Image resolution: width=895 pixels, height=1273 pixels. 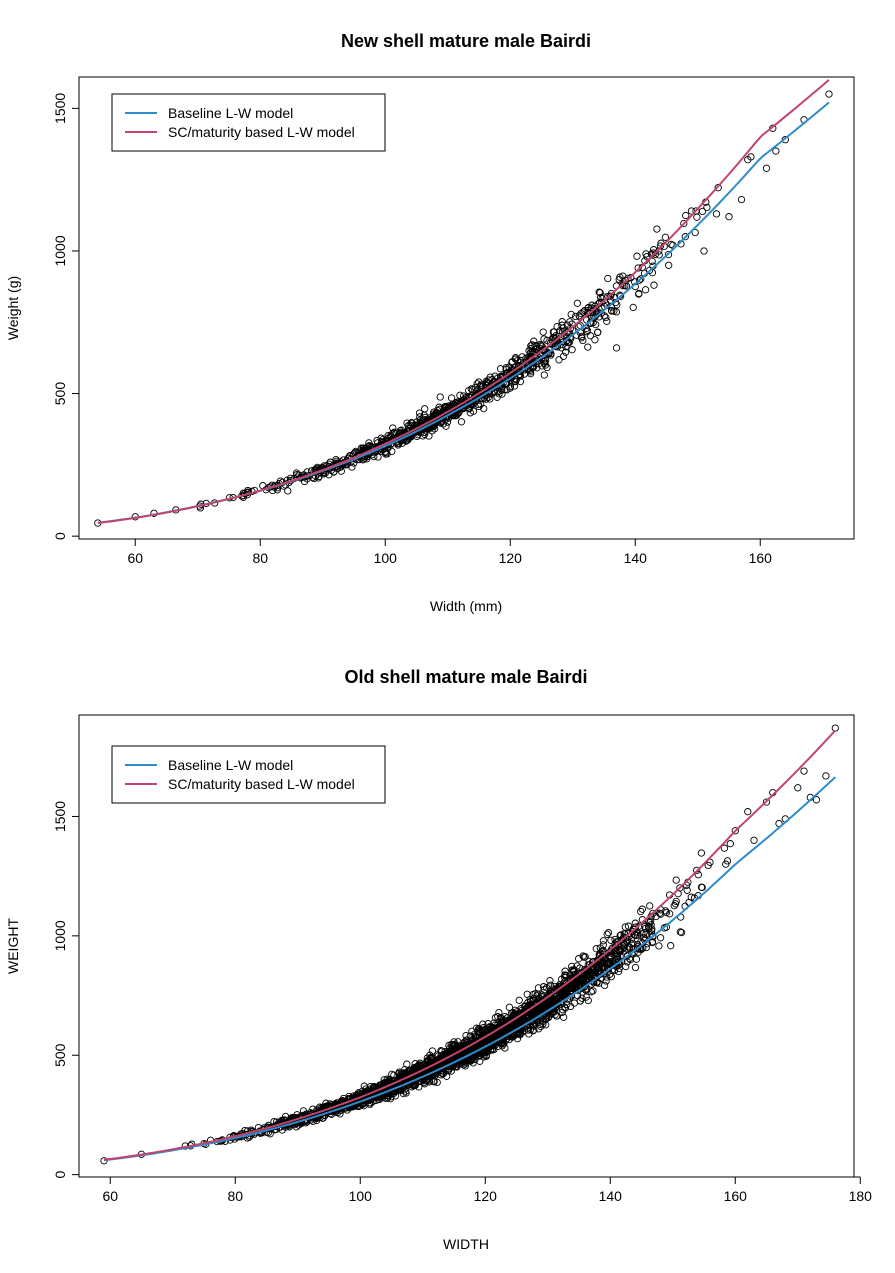 What do you see at coordinates (230, 113) in the screenshot?
I see `legend-label-baseline: Baseline L-W model` at bounding box center [230, 113].